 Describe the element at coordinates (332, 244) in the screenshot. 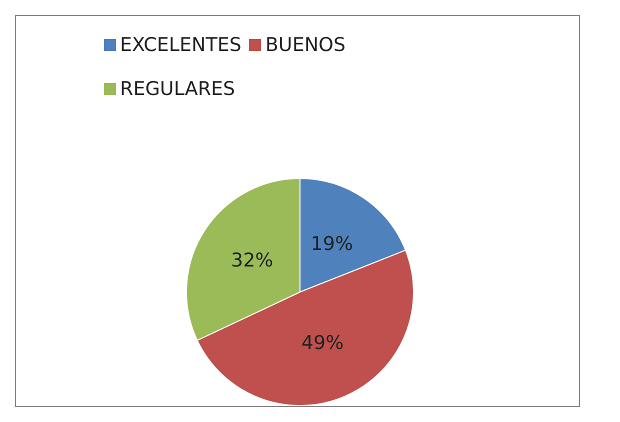

I see `data-label: 19%` at that location.